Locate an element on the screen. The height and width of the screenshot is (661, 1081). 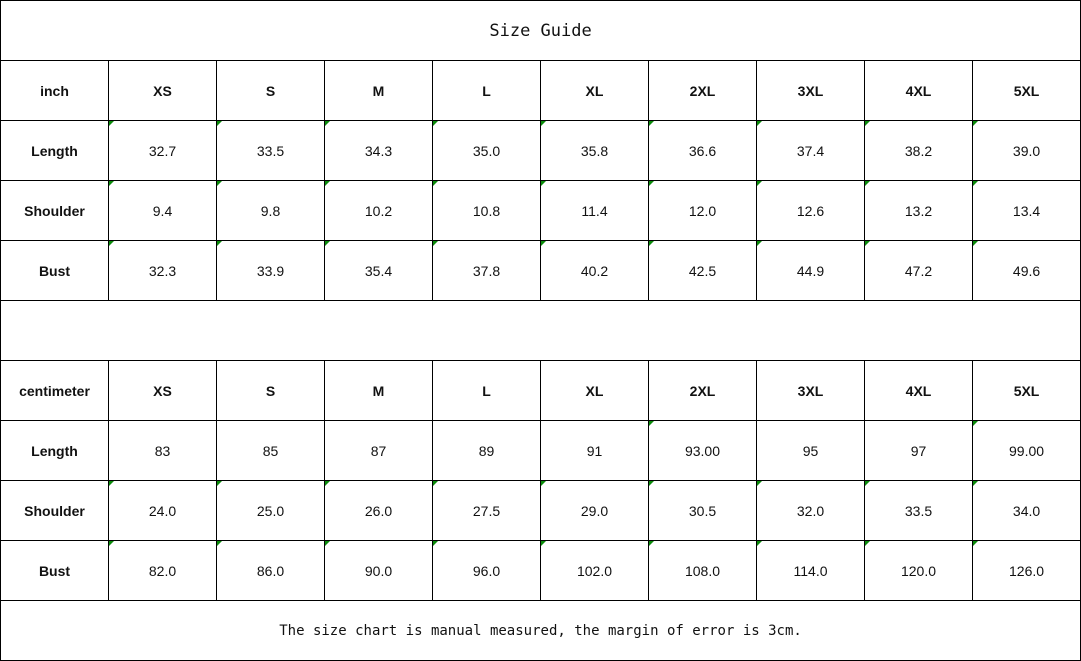
measurement-cell: 13.4 is located at coordinates (1026, 210).